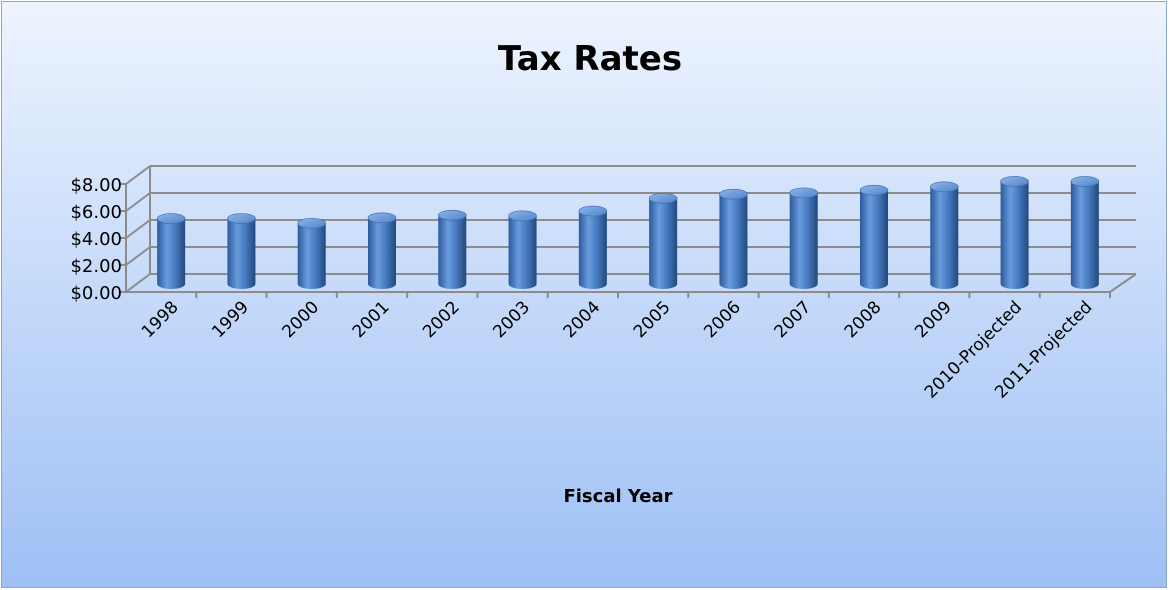  I want to click on x-tick-label: 2002, so click(441, 319).